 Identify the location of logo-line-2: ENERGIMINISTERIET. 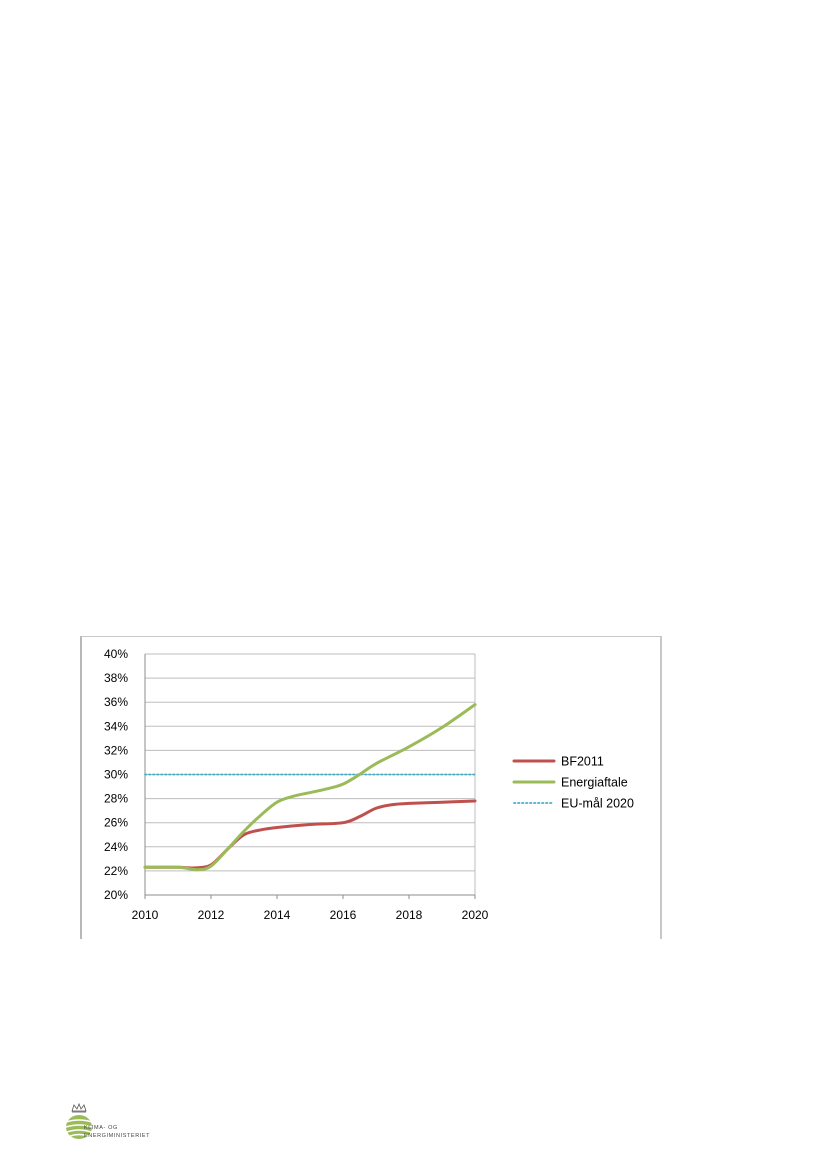
(117, 1136).